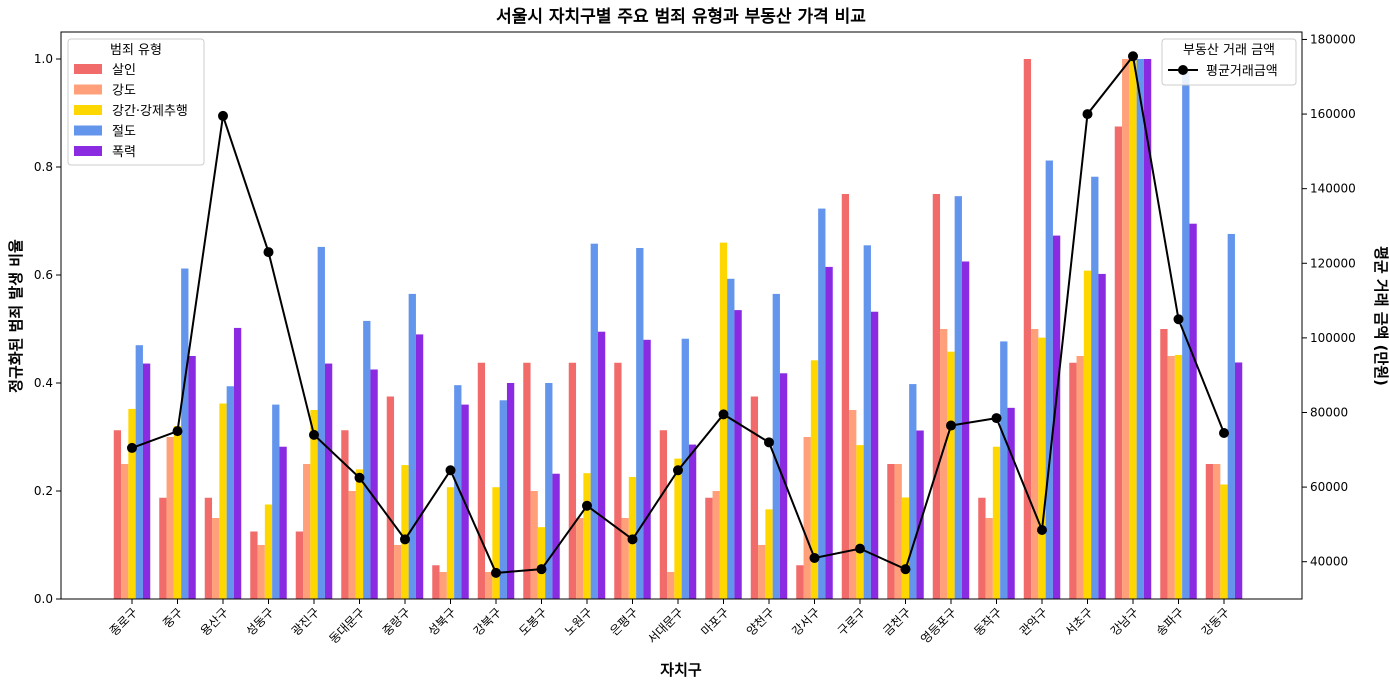  What do you see at coordinates (1329, 562) in the screenshot?
I see `y2-tick-label: 40000` at bounding box center [1329, 562].